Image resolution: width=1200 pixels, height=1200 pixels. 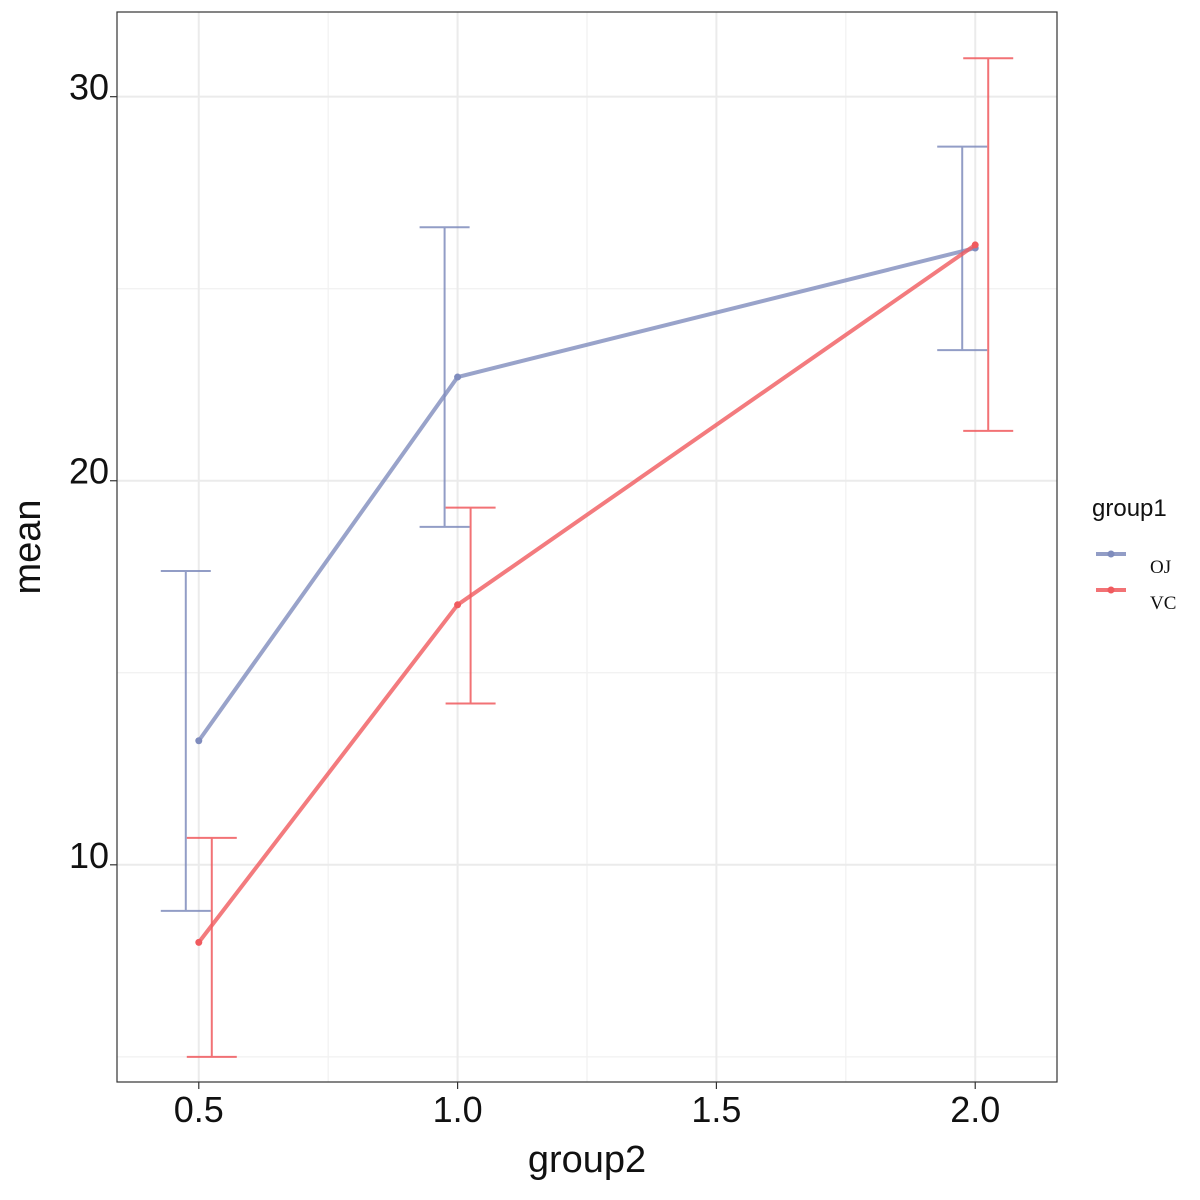 What do you see at coordinates (89, 471) in the screenshot?
I see `y-tick-label: 20` at bounding box center [89, 471].